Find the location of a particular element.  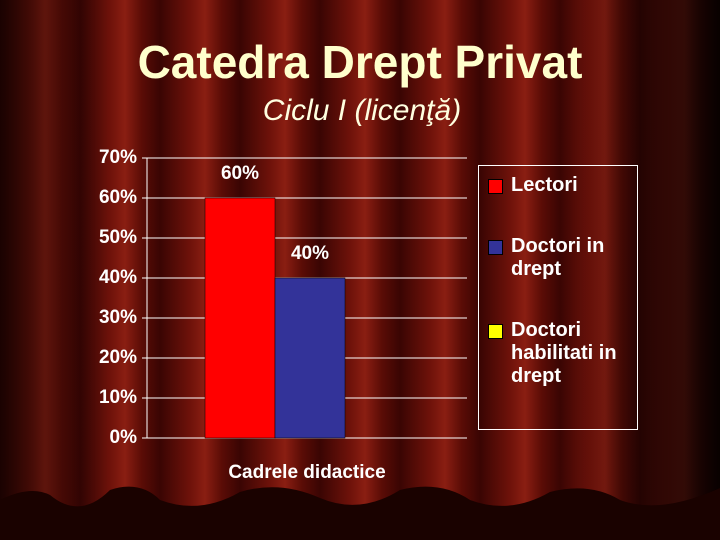

legend-item: Doctori habilitati in drept is located at coordinates (558, 353).